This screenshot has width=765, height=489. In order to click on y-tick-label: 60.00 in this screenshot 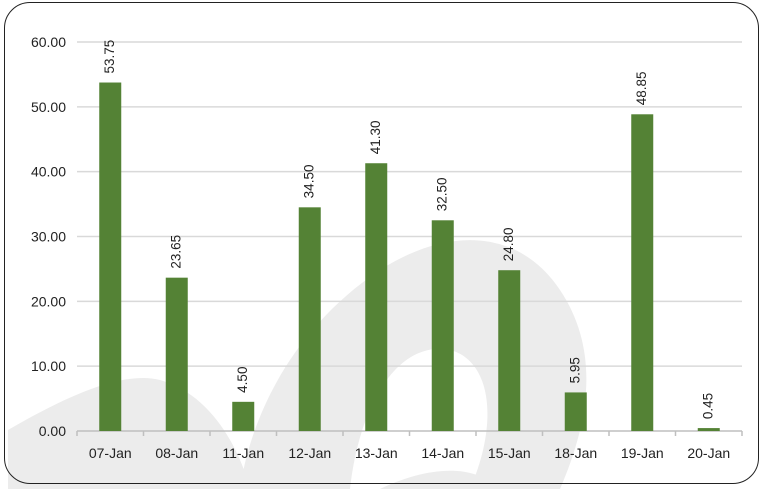, I will do `click(48, 42)`.